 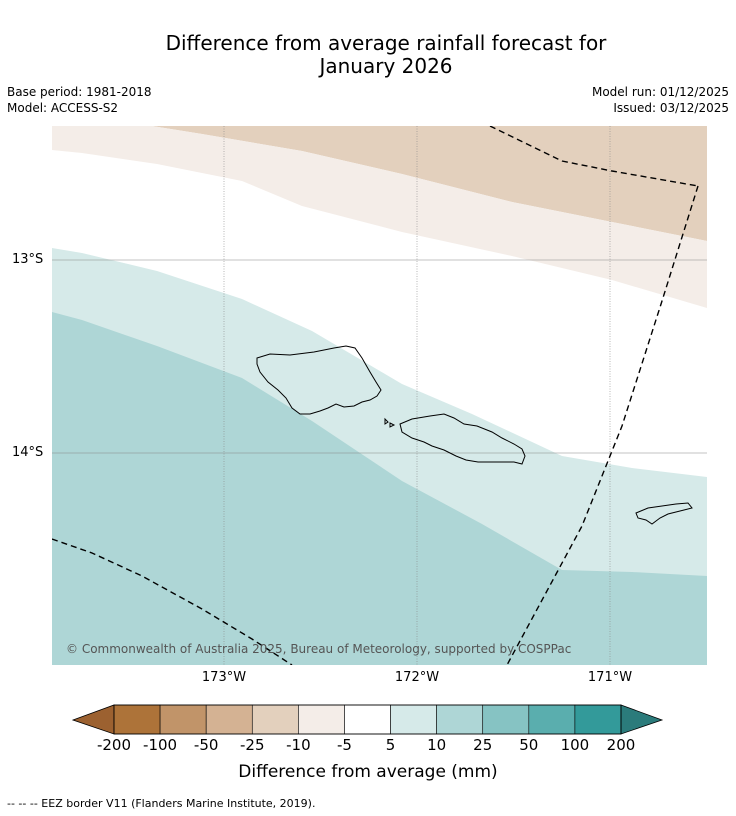 What do you see at coordinates (63, 108) in the screenshot?
I see `model-name: Model: ACCESS-S2` at bounding box center [63, 108].